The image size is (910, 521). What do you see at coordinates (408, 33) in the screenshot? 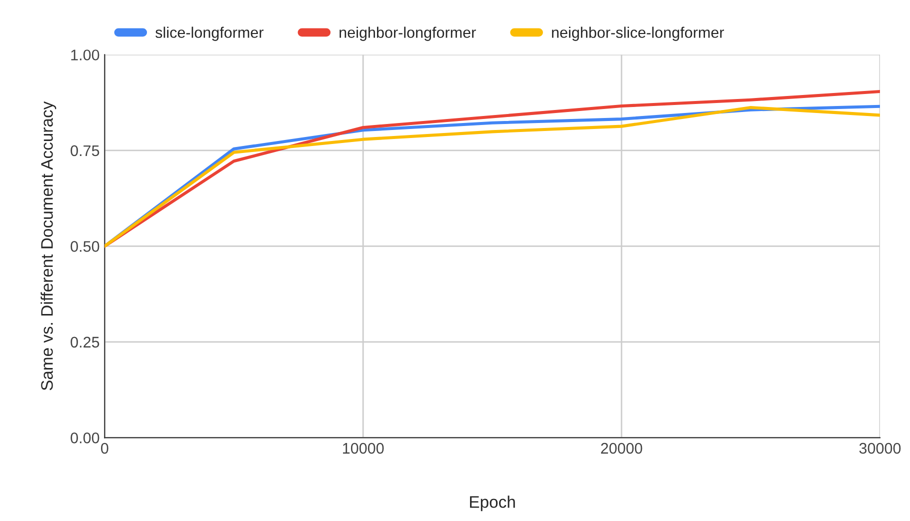
I see `legend-label: neighbor-longformer` at bounding box center [408, 33].